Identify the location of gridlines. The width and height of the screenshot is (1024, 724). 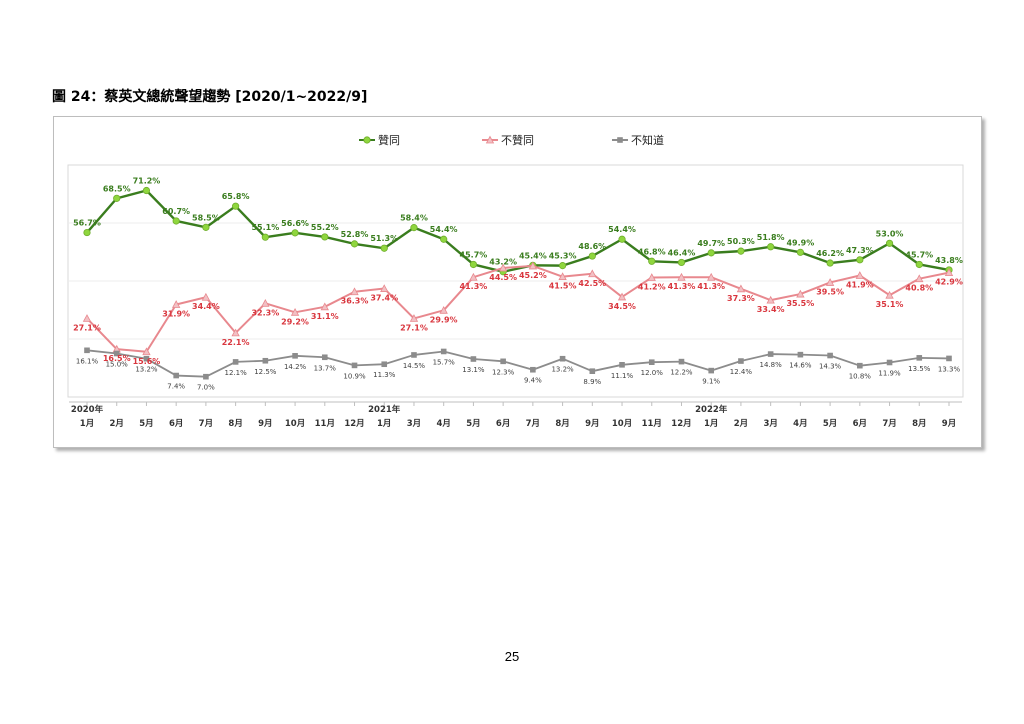
(515, 281).